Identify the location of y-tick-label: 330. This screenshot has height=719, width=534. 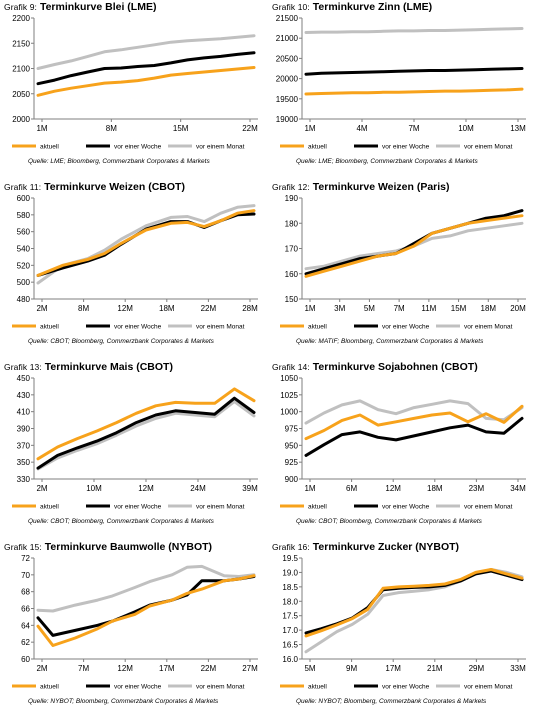
(24, 479).